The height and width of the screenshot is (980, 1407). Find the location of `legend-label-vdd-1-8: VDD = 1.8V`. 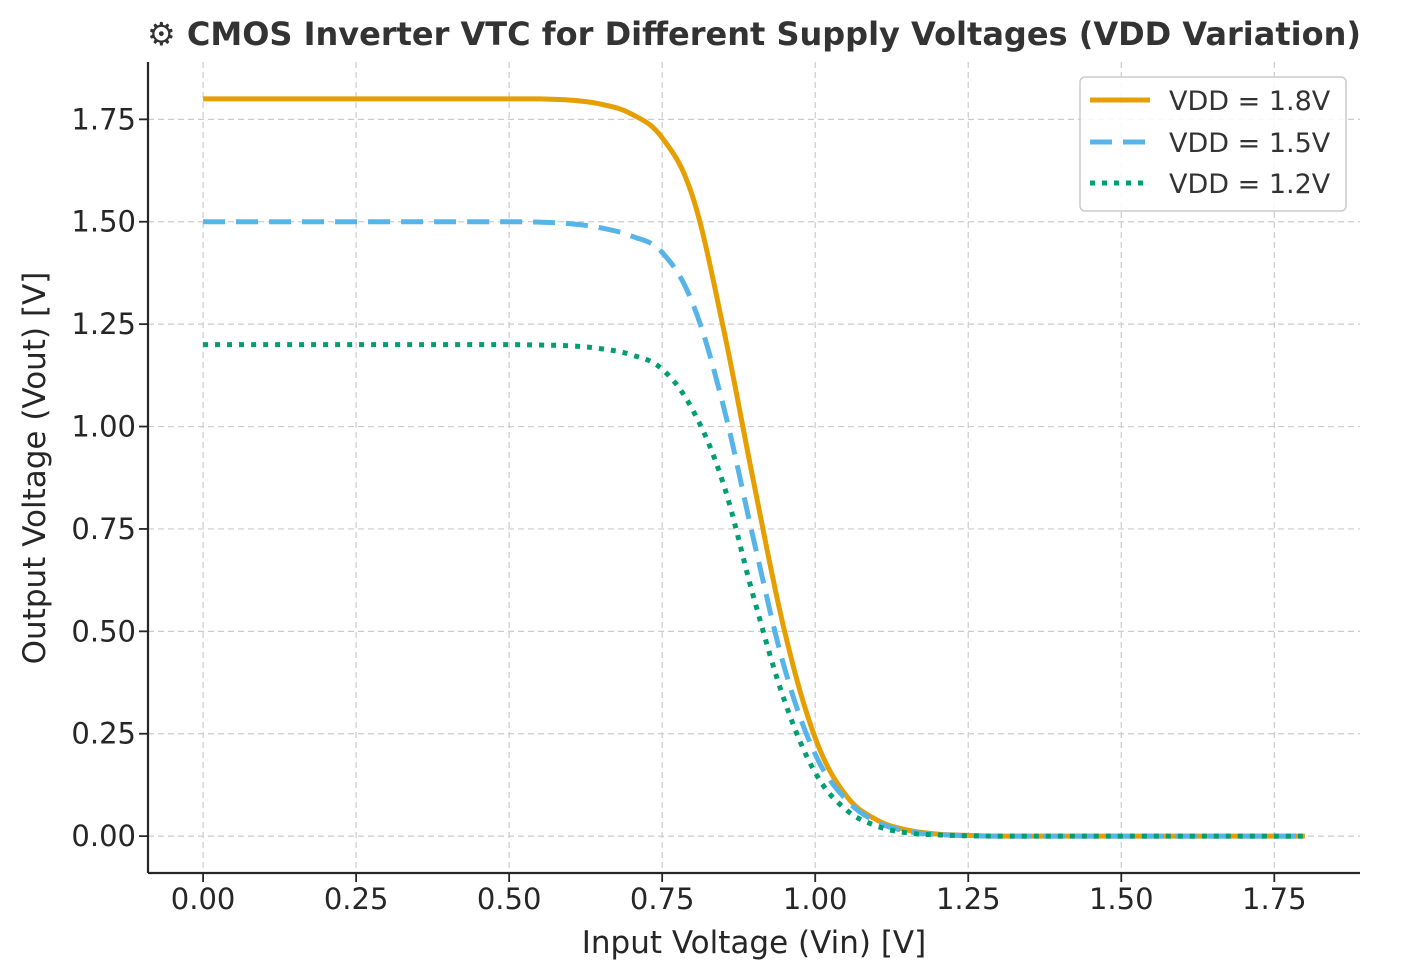

legend-label-vdd-1-8: VDD = 1.8V is located at coordinates (1250, 101).